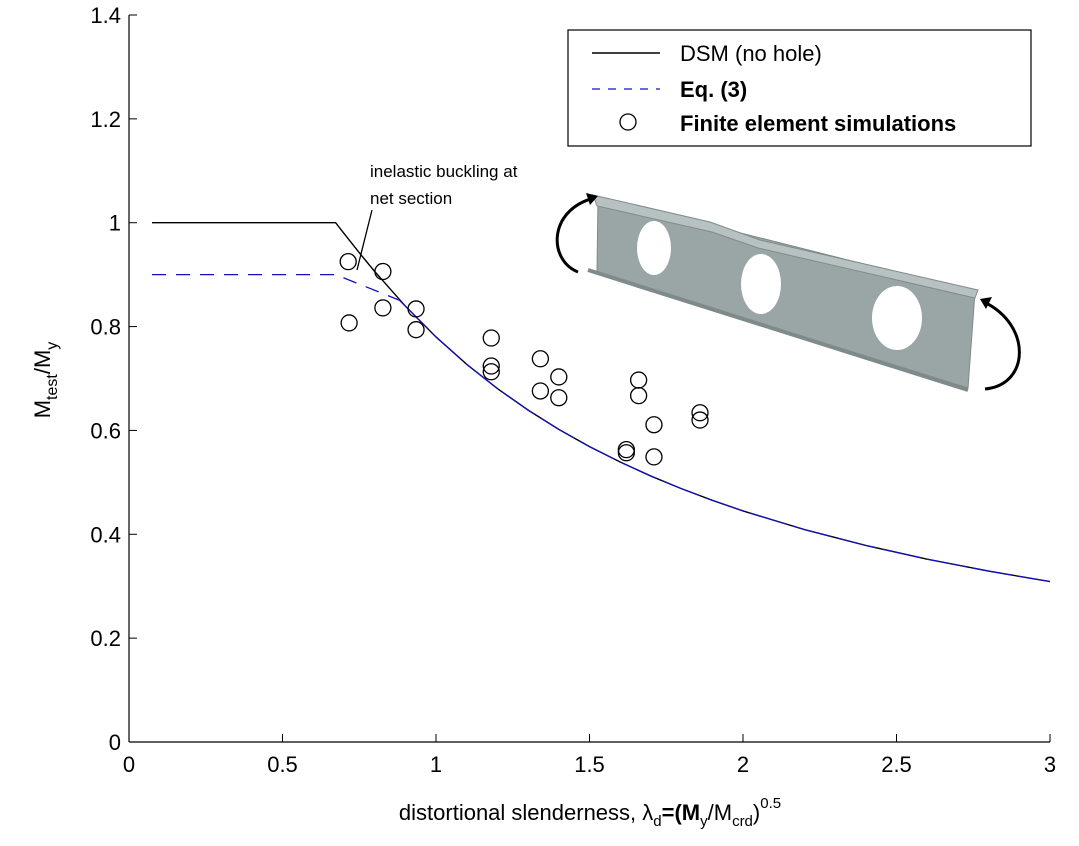 Image resolution: width=1079 pixels, height=846 pixels. Describe the element at coordinates (276, 287) in the screenshot. I see `series-line-eq3-dashed` at that location.